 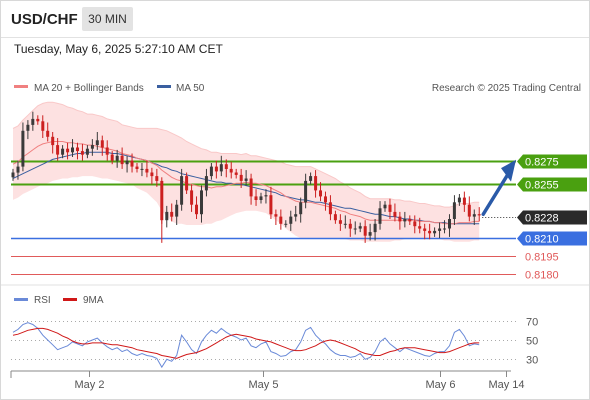 What do you see at coordinates (552, 161) in the screenshot?
I see `level-tag-0.8275` at bounding box center [552, 161].